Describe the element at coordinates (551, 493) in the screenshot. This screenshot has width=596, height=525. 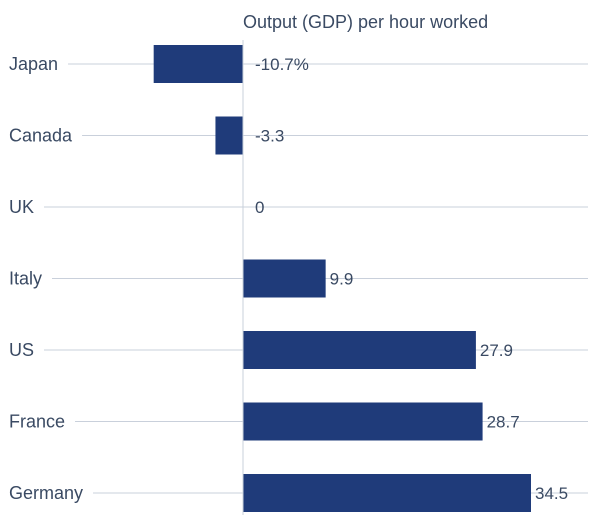
I see `value-label-germany: 34.5` at that location.